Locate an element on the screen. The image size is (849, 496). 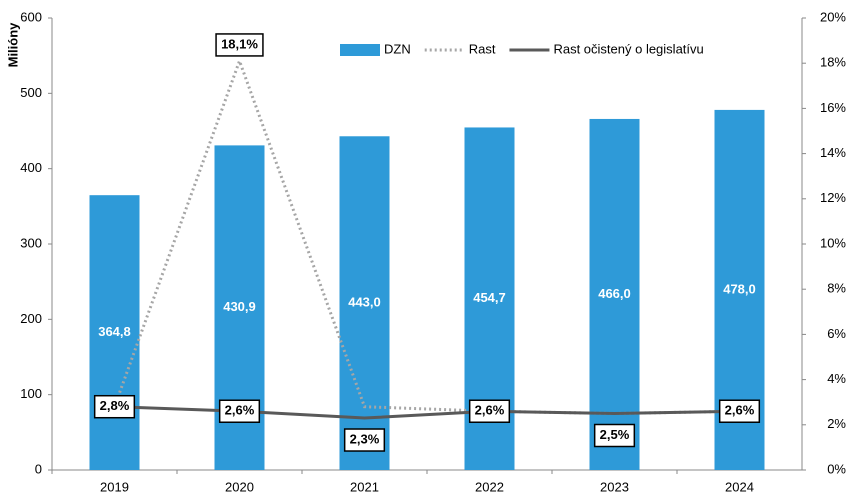
x-tick-label: 2022 is located at coordinates (489, 486).